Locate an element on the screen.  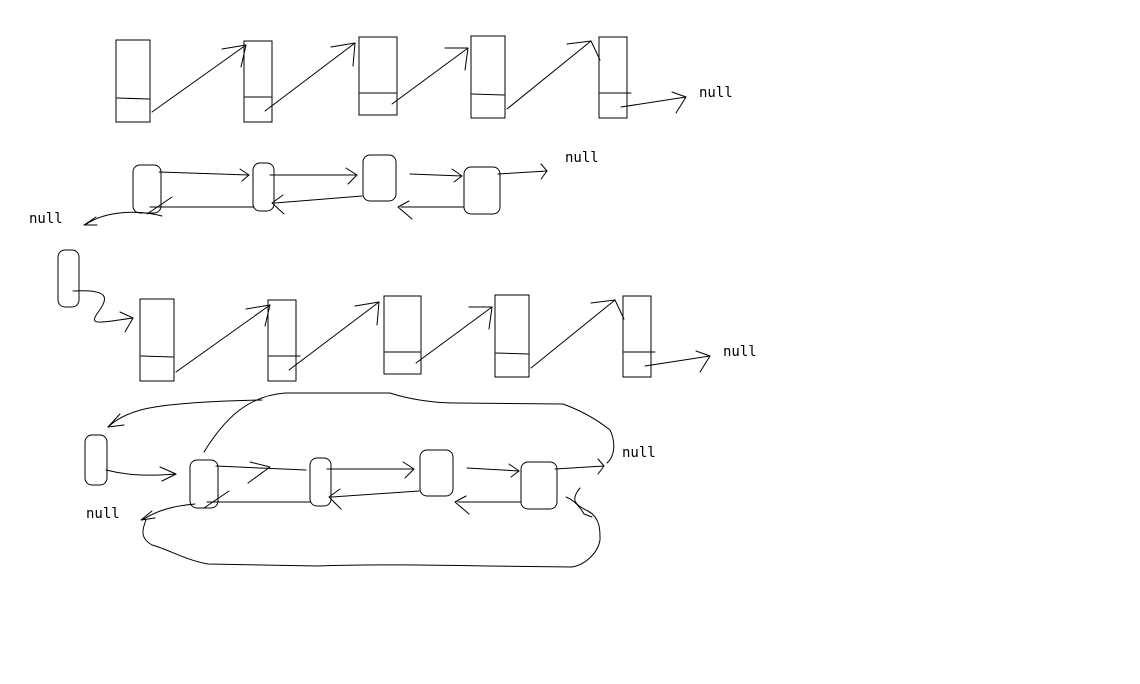
singly-list-bottom: null is located at coordinates (407, 315).